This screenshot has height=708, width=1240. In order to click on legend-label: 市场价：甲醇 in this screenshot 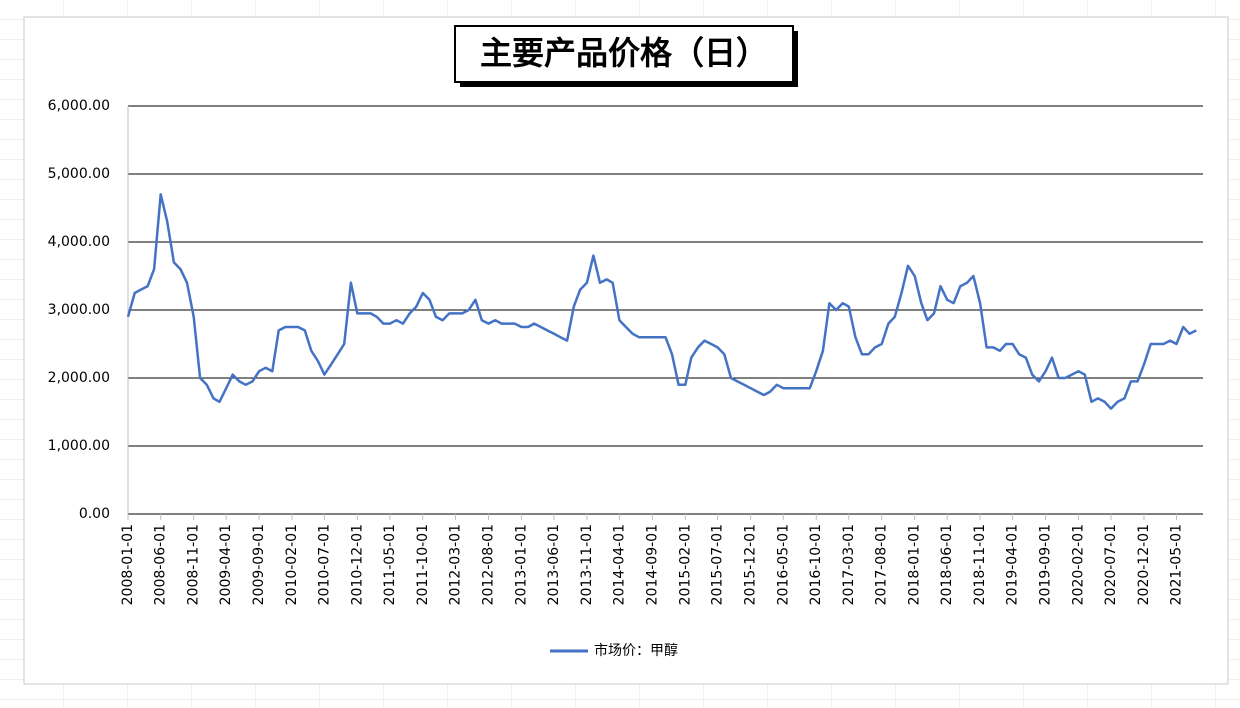, I will do `click(636, 650)`.